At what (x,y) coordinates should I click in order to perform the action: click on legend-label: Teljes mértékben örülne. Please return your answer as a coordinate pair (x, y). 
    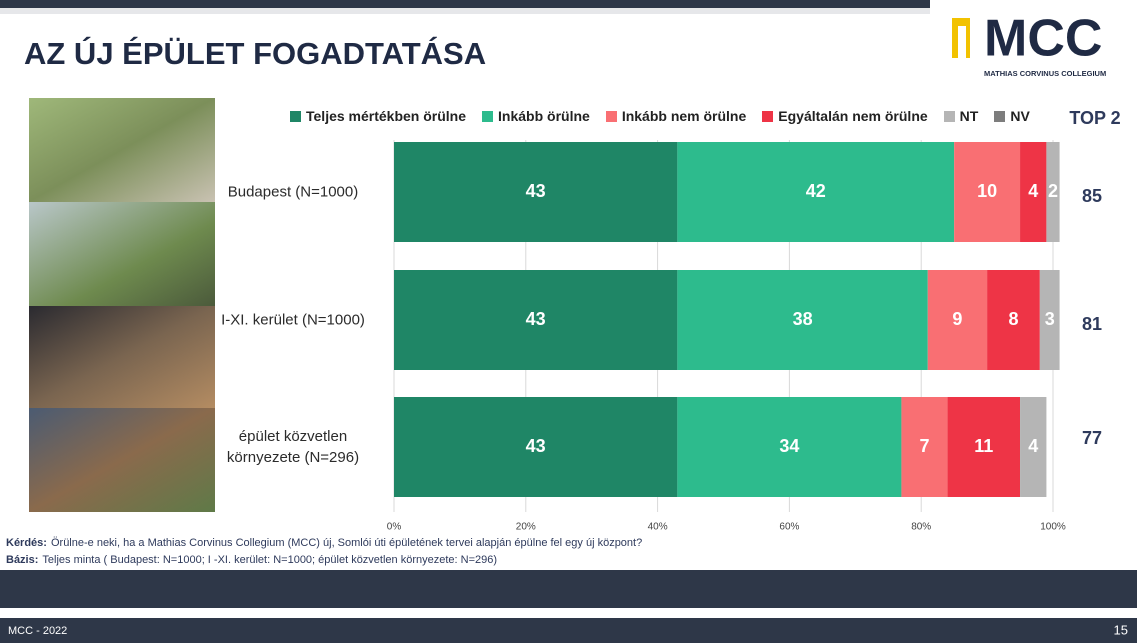
    Looking at the image, I should click on (386, 116).